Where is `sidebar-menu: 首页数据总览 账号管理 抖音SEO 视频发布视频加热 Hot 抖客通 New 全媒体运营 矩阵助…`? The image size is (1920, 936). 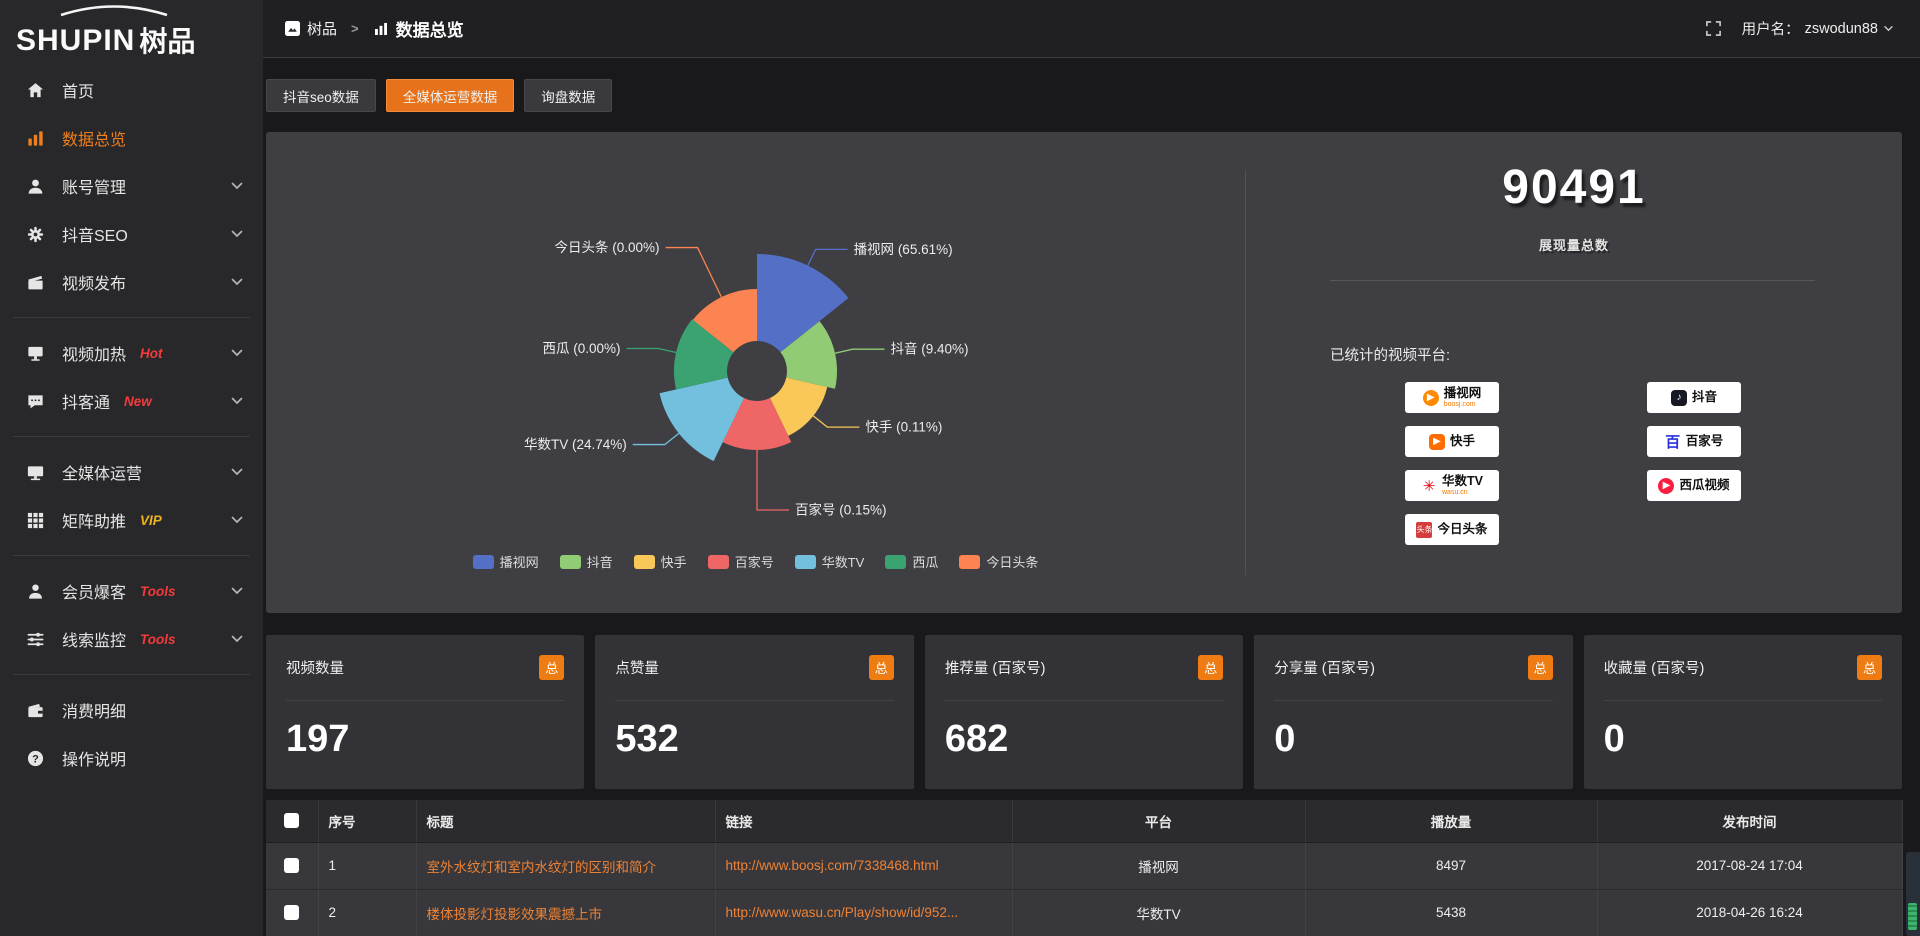
sidebar-menu: 首页数据总览 账号管理 抖音SEO 视频发布视频加热 Hot 抖客通 New 全媒体运营 矩阵助… is located at coordinates (131, 422).